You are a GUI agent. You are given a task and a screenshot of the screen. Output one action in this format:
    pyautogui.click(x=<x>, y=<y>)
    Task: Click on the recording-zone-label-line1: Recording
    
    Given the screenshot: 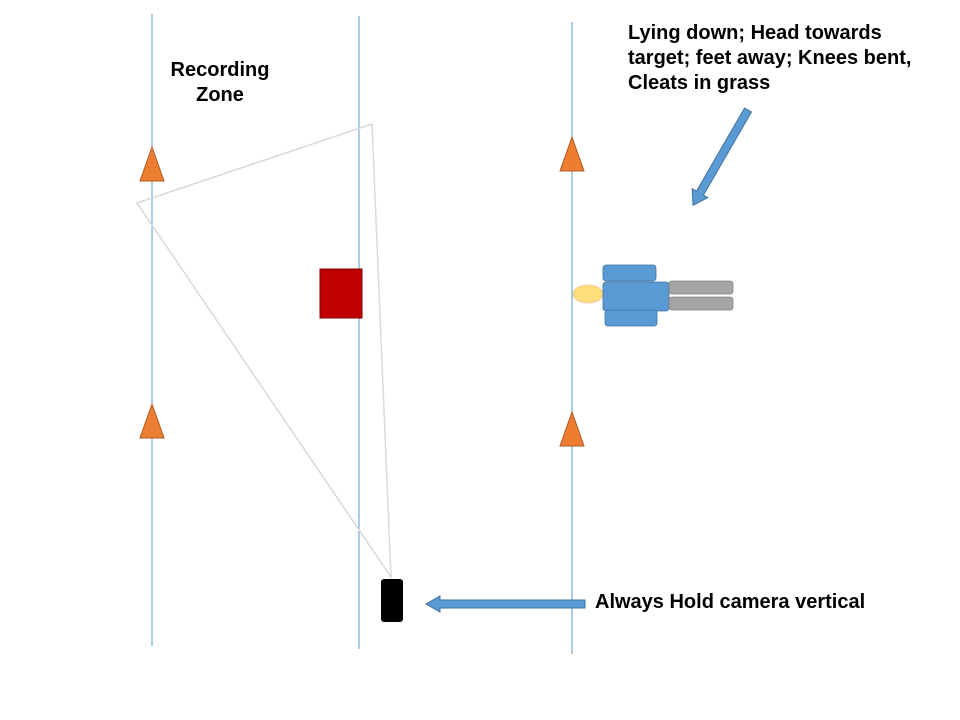 What is the action you would take?
    pyautogui.click(x=220, y=70)
    